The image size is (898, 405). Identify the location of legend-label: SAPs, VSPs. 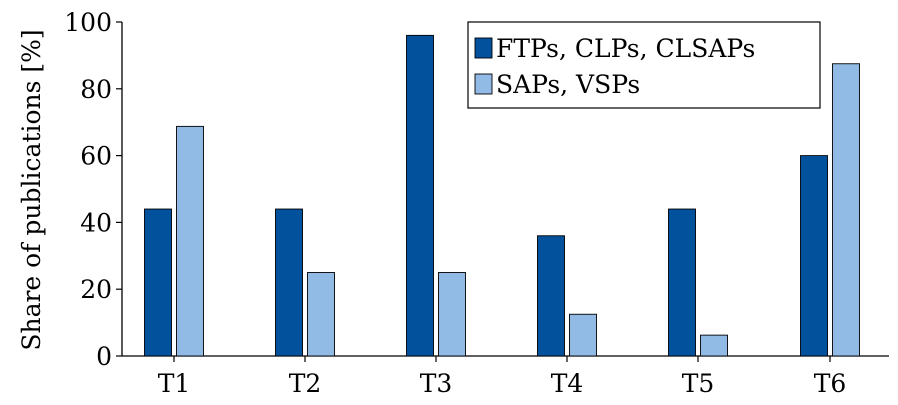
(568, 84).